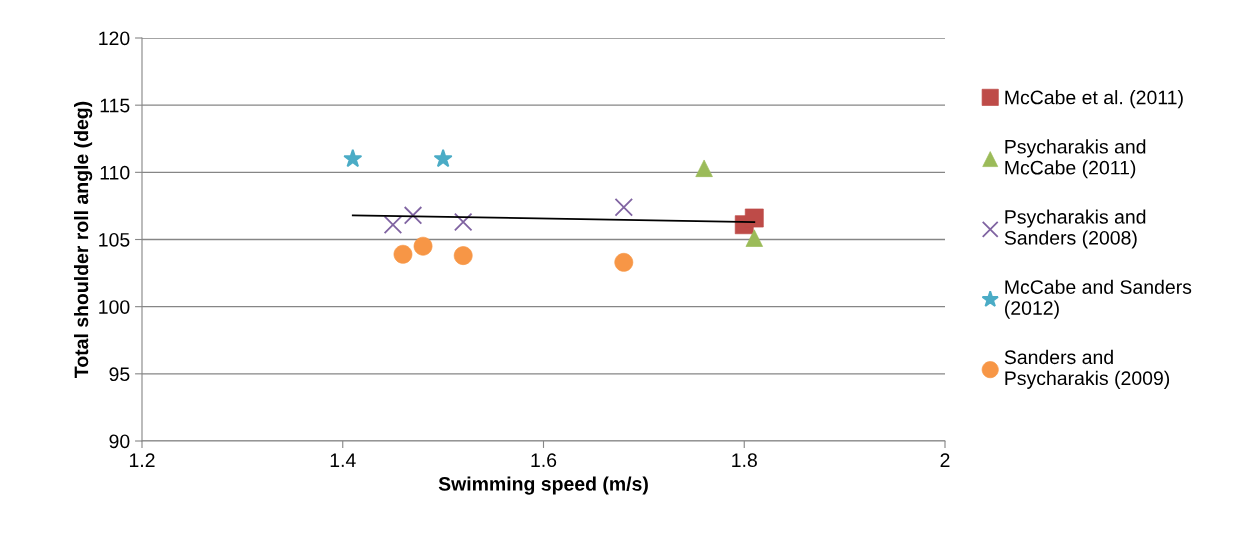  Describe the element at coordinates (1094, 99) in the screenshot. I see `legend-label: McCabe et al. (2011)` at that location.